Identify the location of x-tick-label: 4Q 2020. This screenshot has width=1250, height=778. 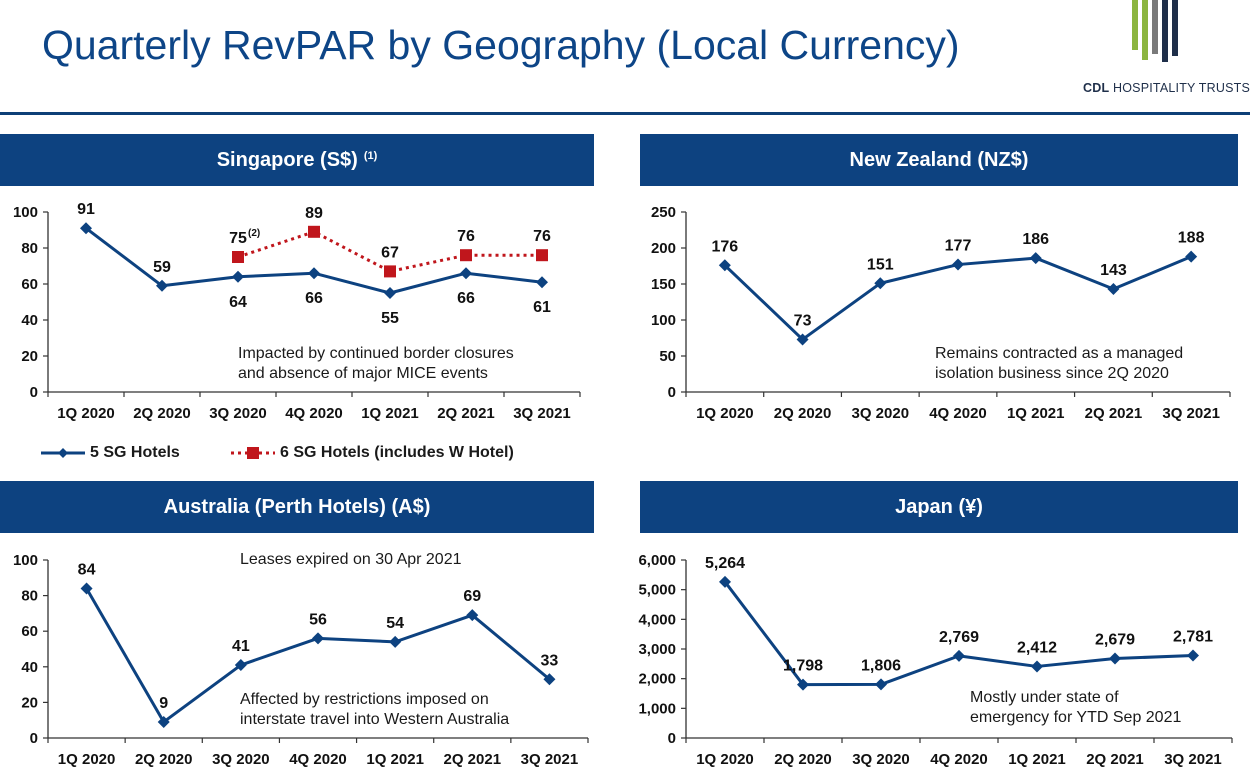
(959, 759).